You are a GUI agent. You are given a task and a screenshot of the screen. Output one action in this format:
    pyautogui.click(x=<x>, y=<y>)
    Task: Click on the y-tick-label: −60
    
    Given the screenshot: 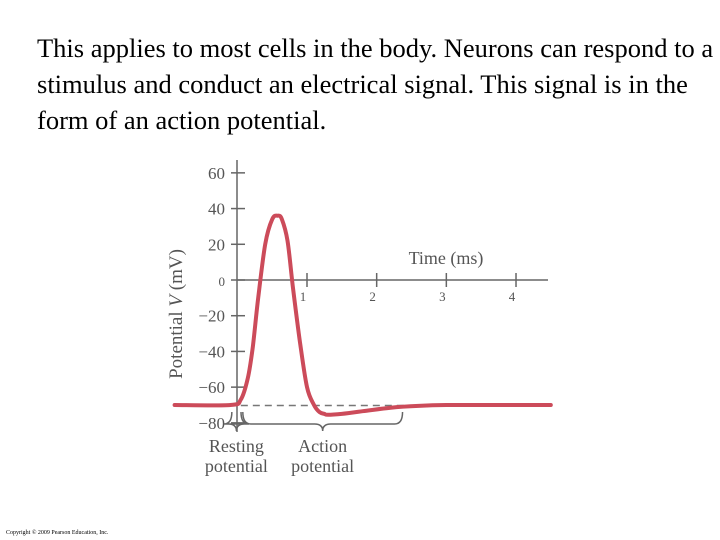 What is the action you would take?
    pyautogui.click(x=211, y=387)
    